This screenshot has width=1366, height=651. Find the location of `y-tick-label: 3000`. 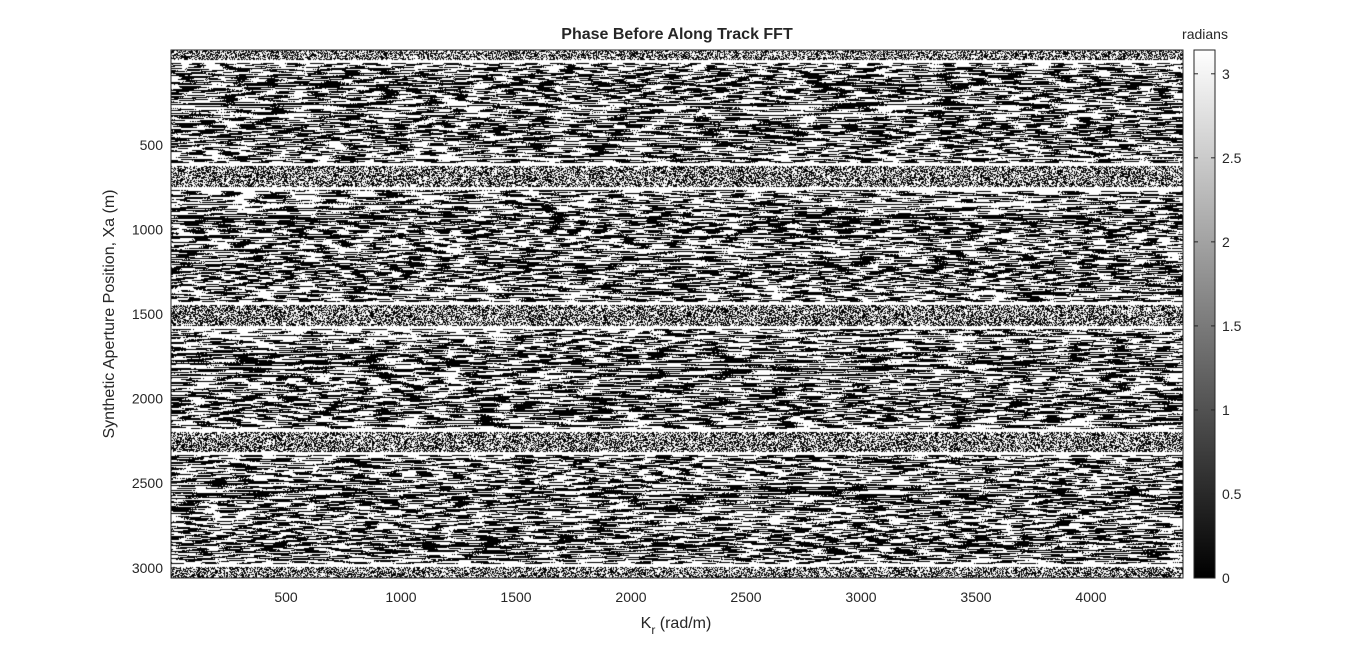

y-tick-label: 3000 is located at coordinates (147, 568).